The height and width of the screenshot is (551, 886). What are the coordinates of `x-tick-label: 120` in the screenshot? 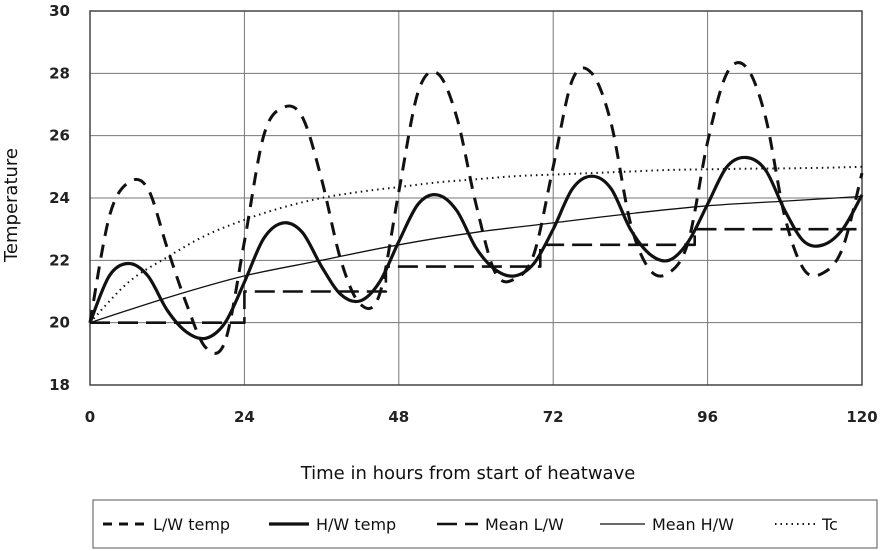 It's located at (861, 417).